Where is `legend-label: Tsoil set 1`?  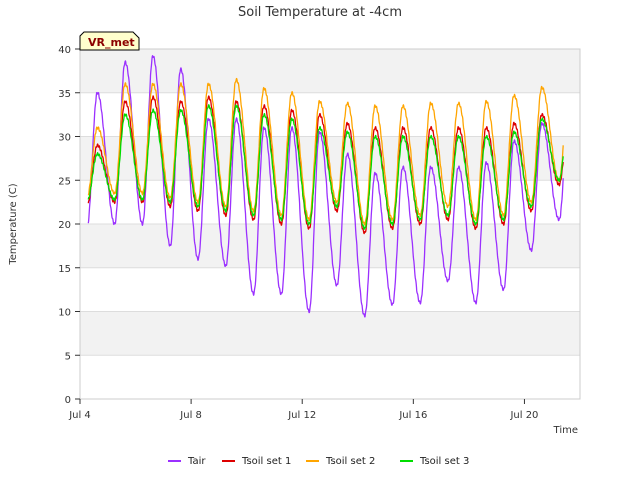 legend-label: Tsoil set 1 is located at coordinates (266, 461).